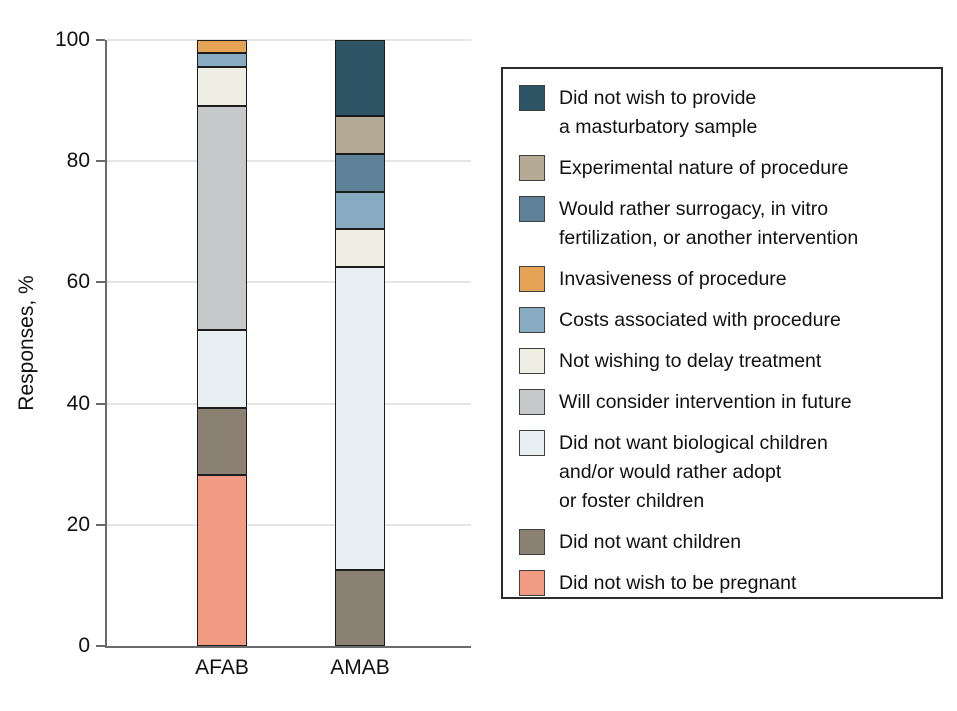  I want to click on y-tick-label: 40, so click(78, 403).